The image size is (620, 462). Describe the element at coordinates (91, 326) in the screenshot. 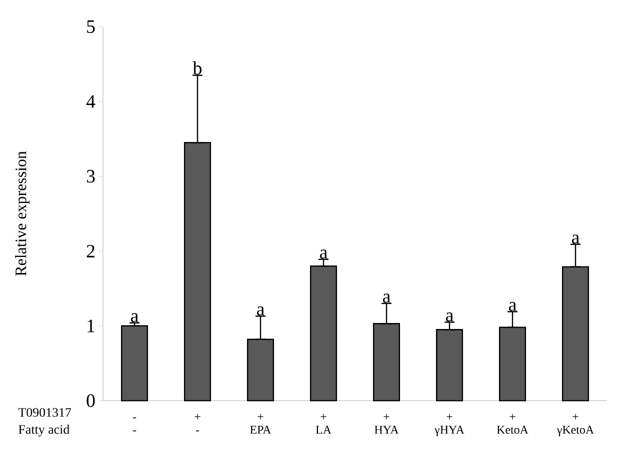

I see `y-tick-label: 1` at that location.